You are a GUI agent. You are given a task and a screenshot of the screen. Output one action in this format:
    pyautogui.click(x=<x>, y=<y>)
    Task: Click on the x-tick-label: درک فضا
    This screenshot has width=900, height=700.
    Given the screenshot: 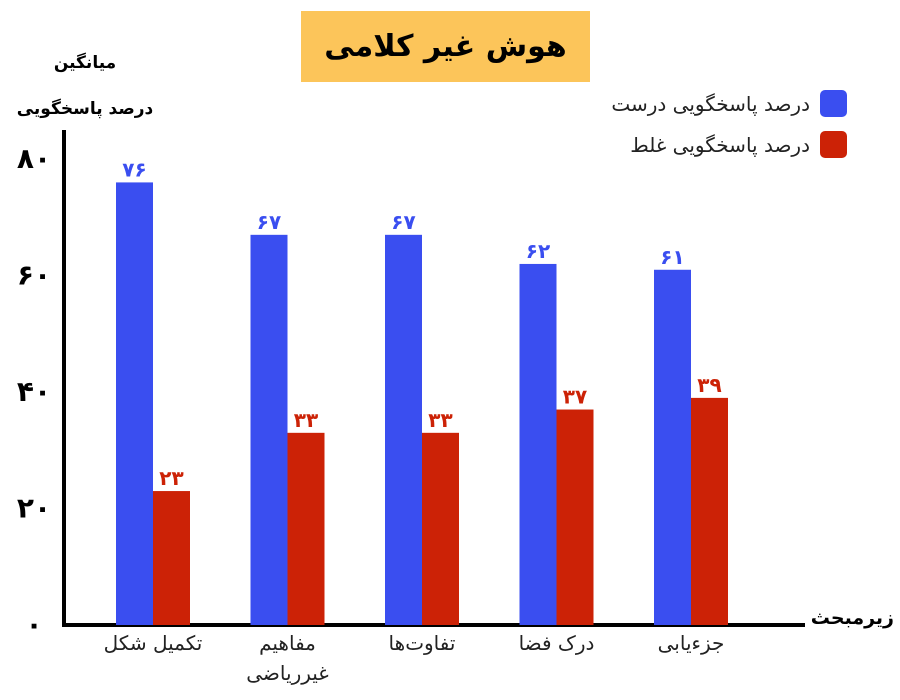 What is the action you would take?
    pyautogui.click(x=557, y=643)
    